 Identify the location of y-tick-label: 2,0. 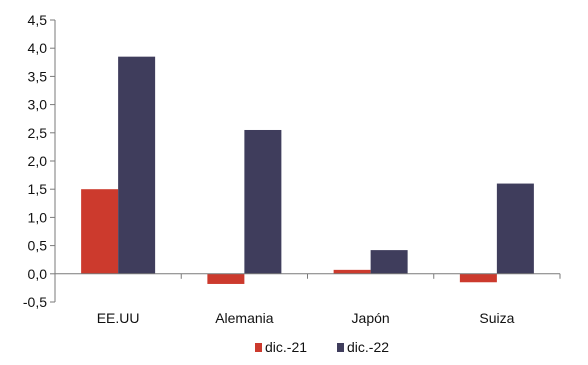
(38, 161).